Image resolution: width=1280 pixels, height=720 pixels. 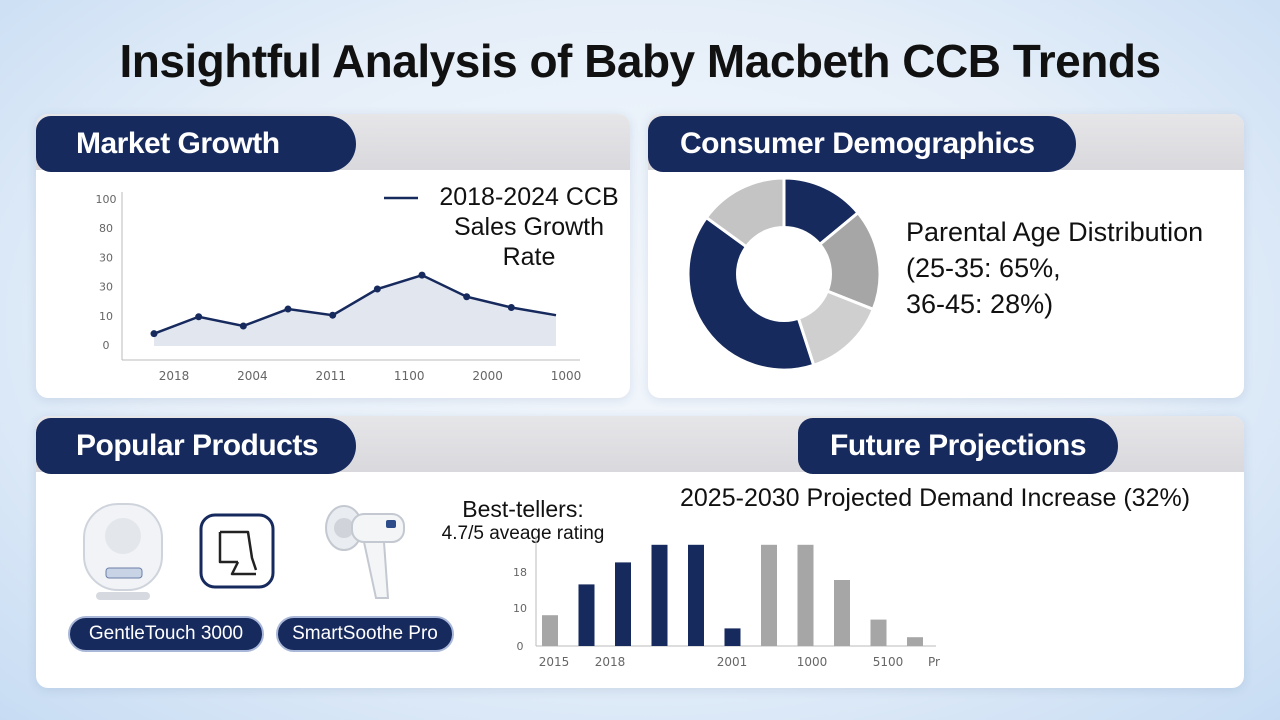 I want to click on projected-demand-bar-chart: 0 10 18 2015 2018 2001 1000 5100 Pr, so click(x=726, y=602).